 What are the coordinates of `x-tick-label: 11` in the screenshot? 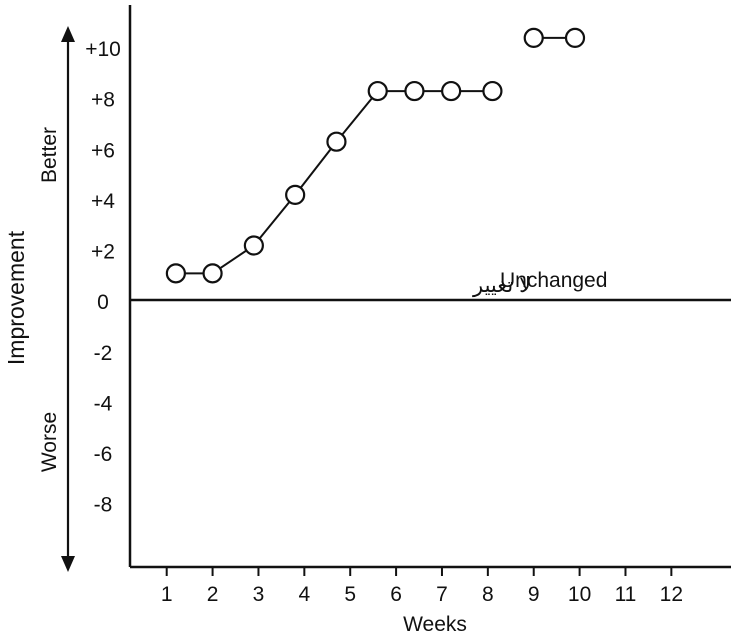 It's located at (626, 594).